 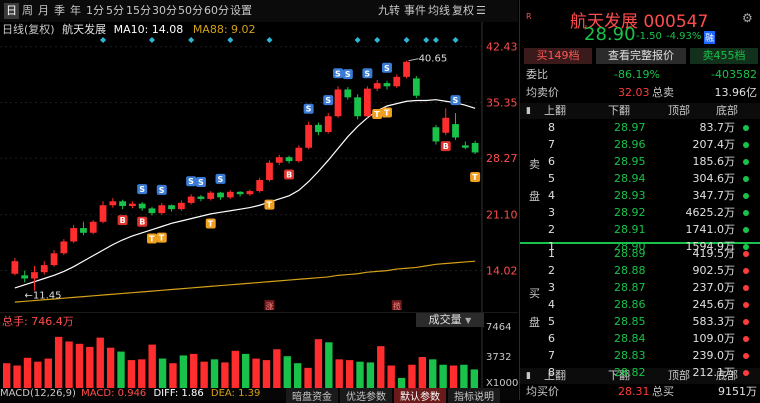 What do you see at coordinates (450, 320) in the screenshot?
I see `volume-tab: 成交量 ▼` at bounding box center [450, 320].